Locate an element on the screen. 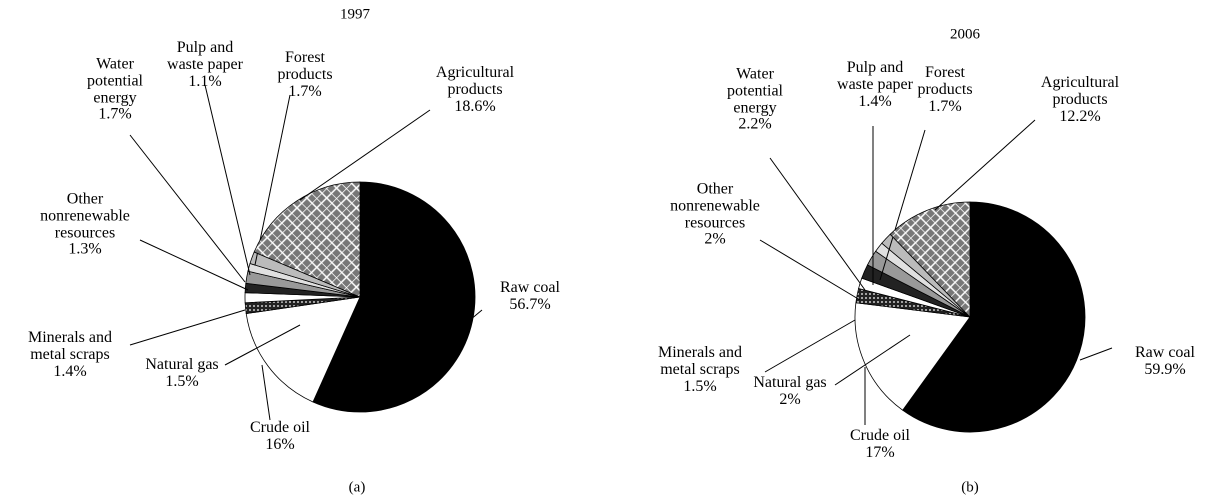 This screenshot has height=498, width=1211. slice-label: Crude oil 16% is located at coordinates (280, 436).